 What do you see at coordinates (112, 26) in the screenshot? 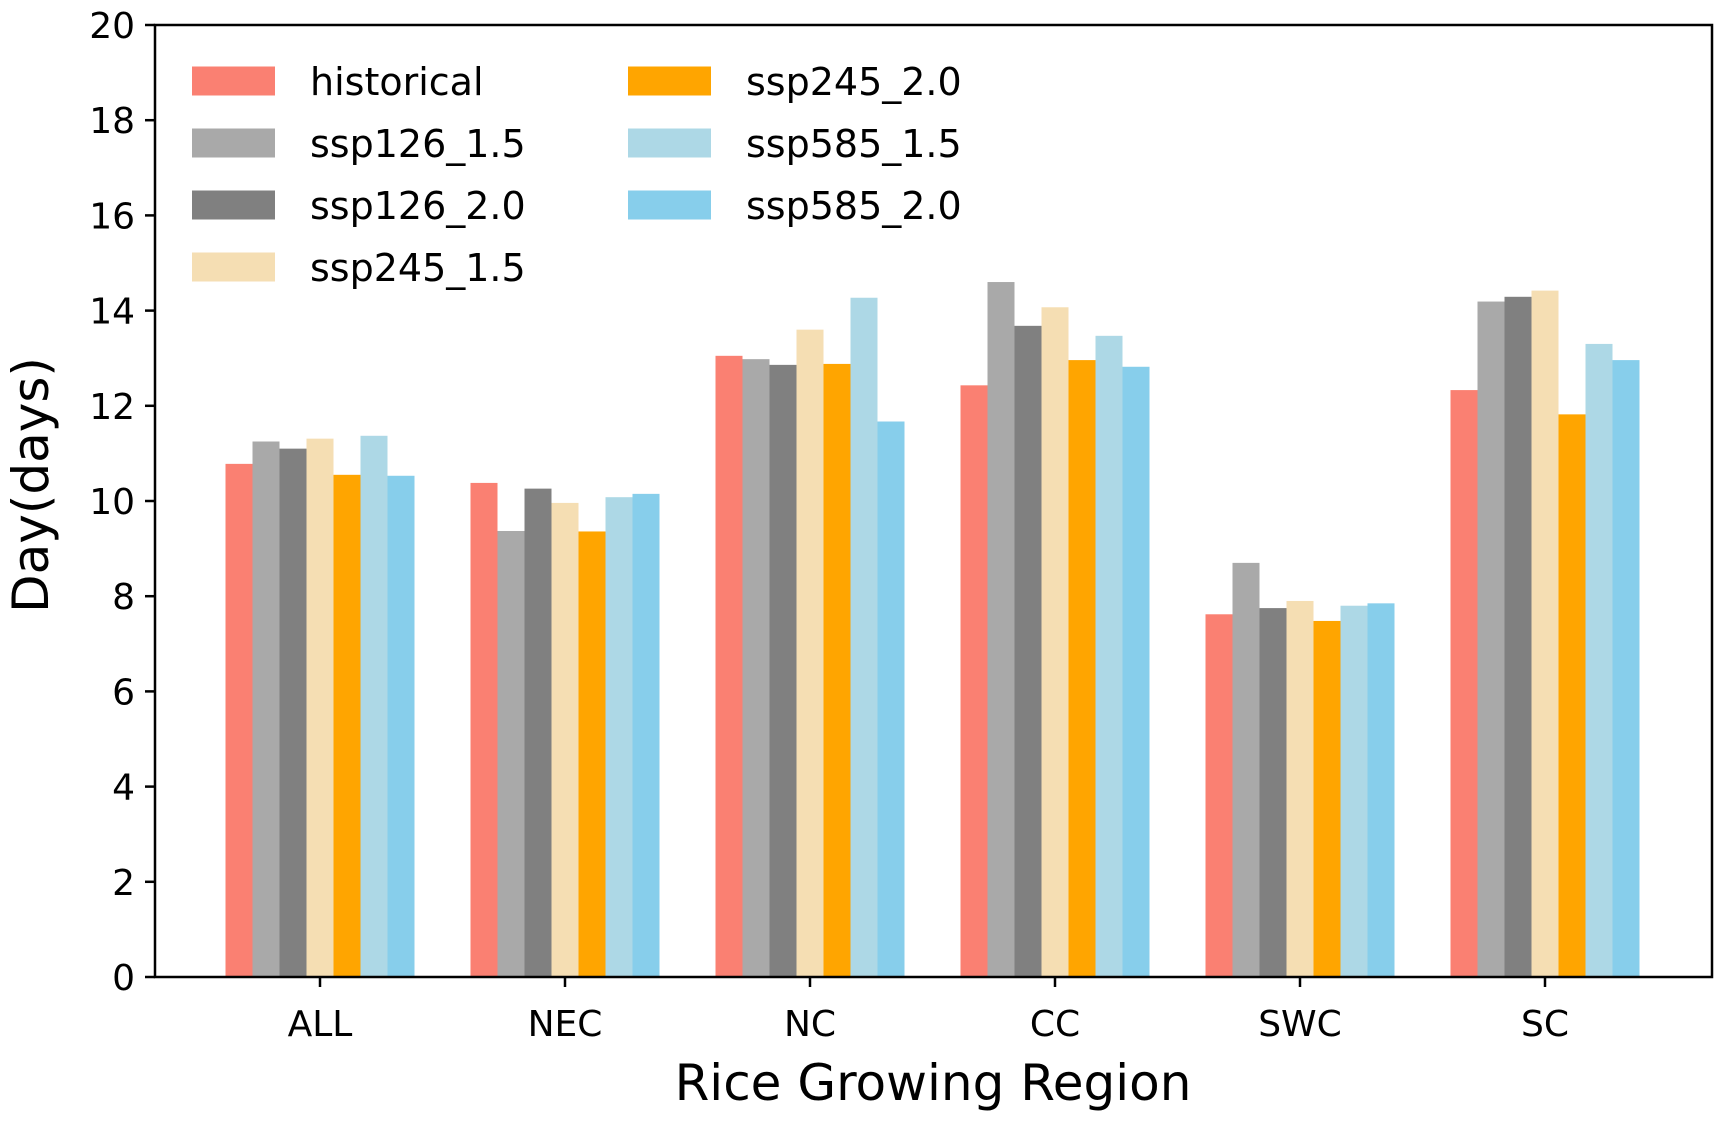
I see `y-tick-label: 20` at bounding box center [112, 26].